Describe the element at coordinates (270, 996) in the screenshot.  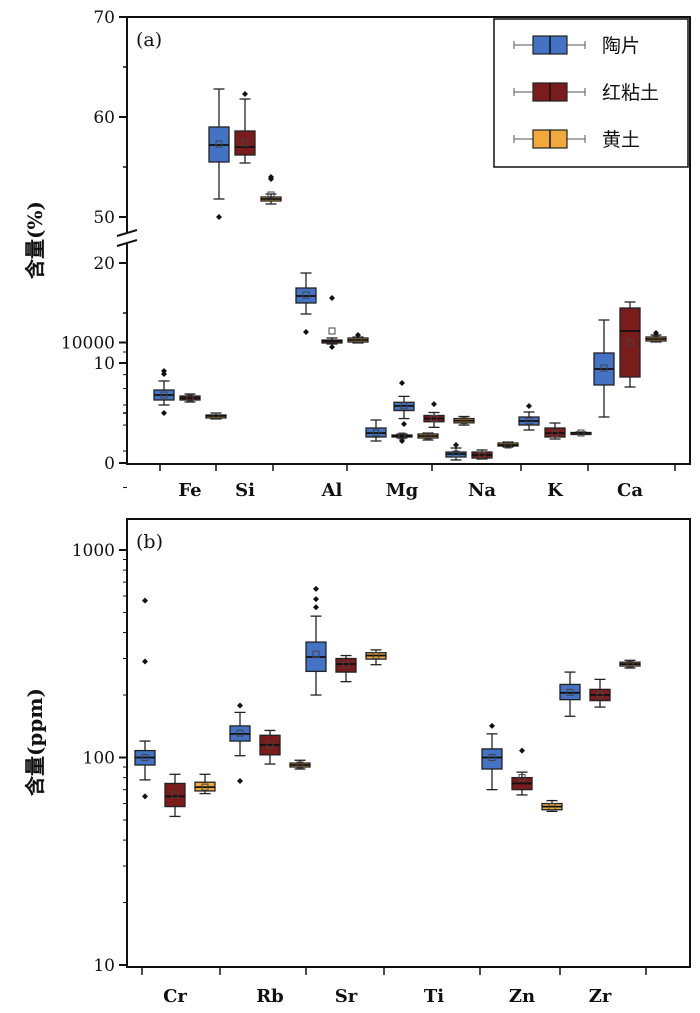
I see `category-label-Rb: Rb` at that location.